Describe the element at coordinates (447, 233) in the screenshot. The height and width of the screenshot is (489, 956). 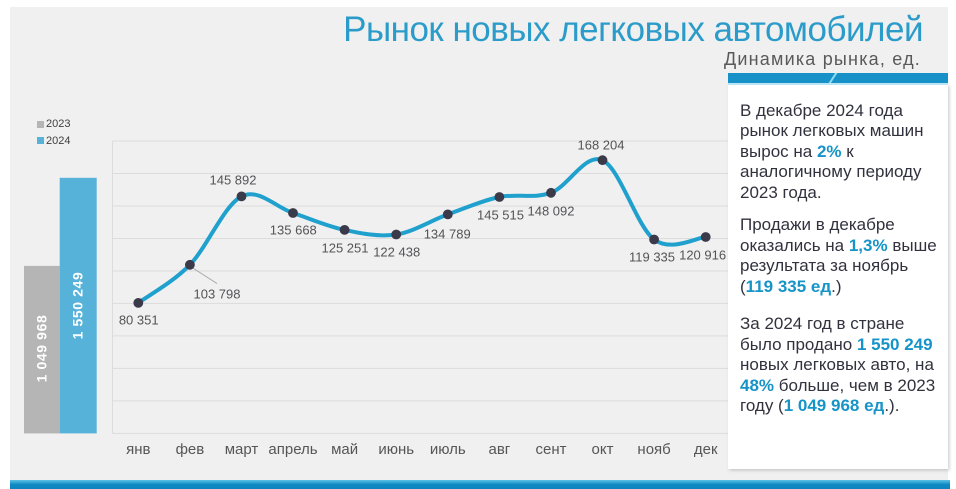
I see `svg-text: 134 789` at that location.